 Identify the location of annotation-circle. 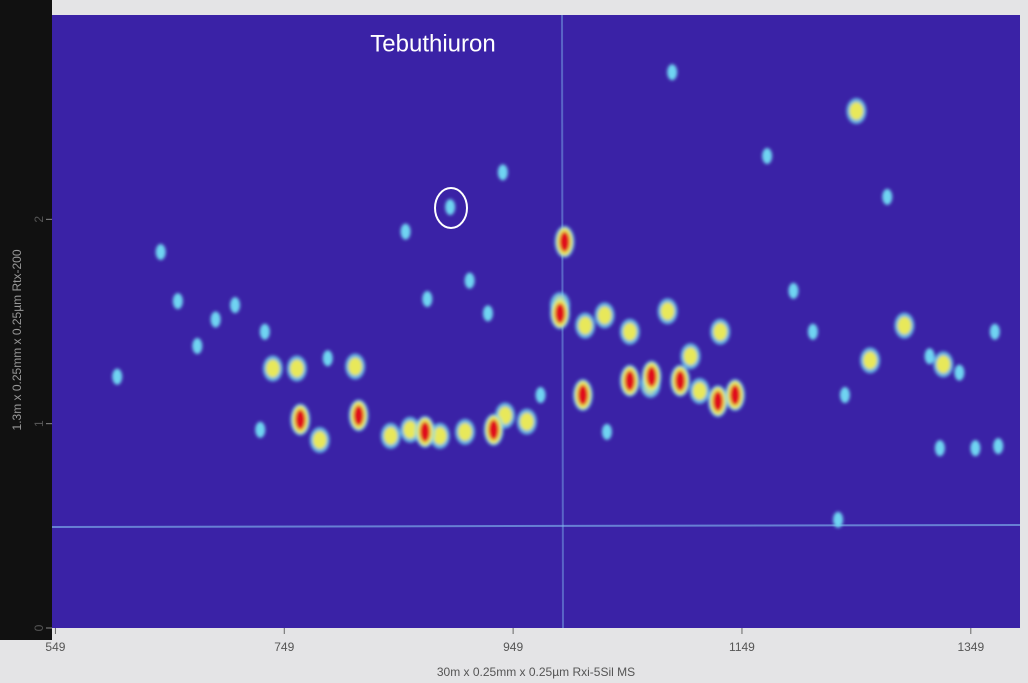
(451, 208).